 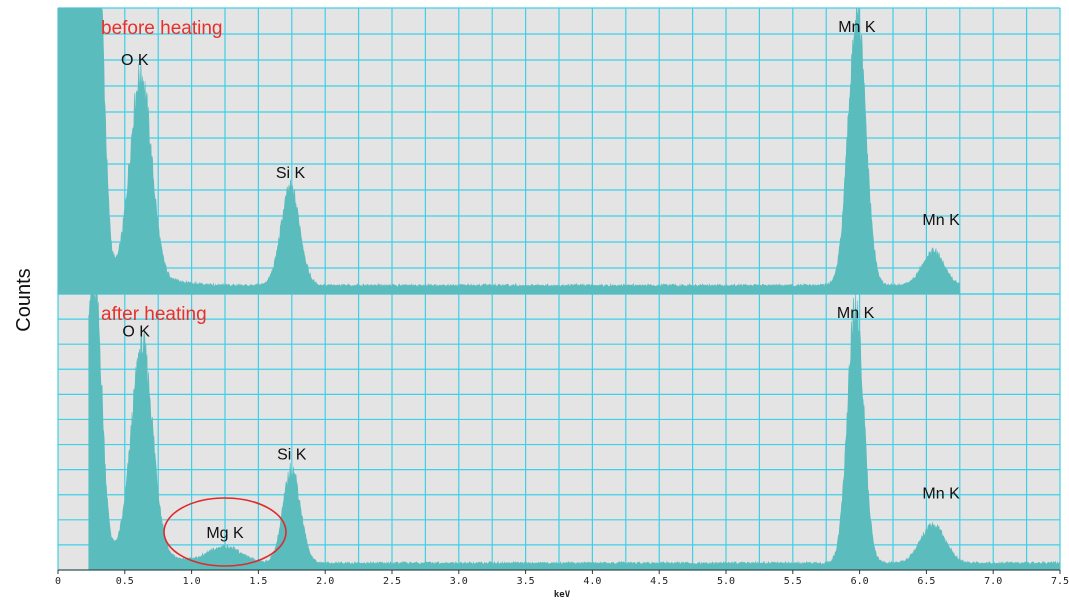 What do you see at coordinates (659, 581) in the screenshot?
I see `x-tick-label: 4.5` at bounding box center [659, 581].